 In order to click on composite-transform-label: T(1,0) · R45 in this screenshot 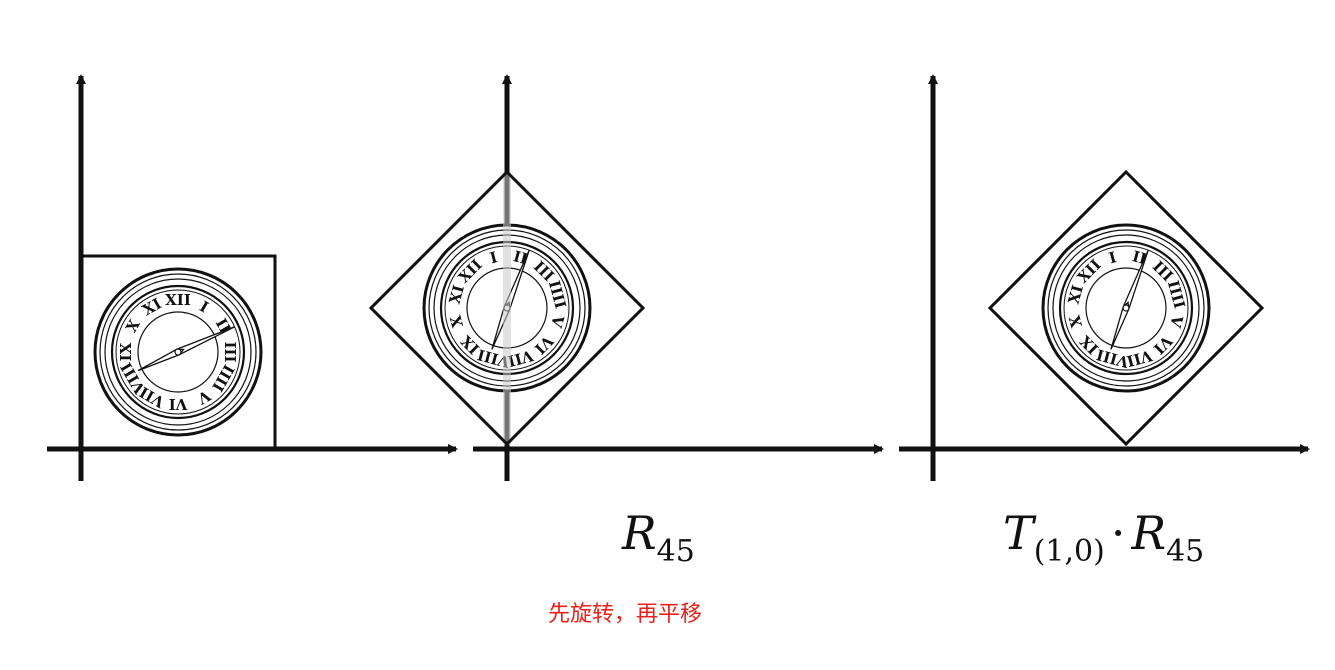, I will do `click(1104, 537)`.